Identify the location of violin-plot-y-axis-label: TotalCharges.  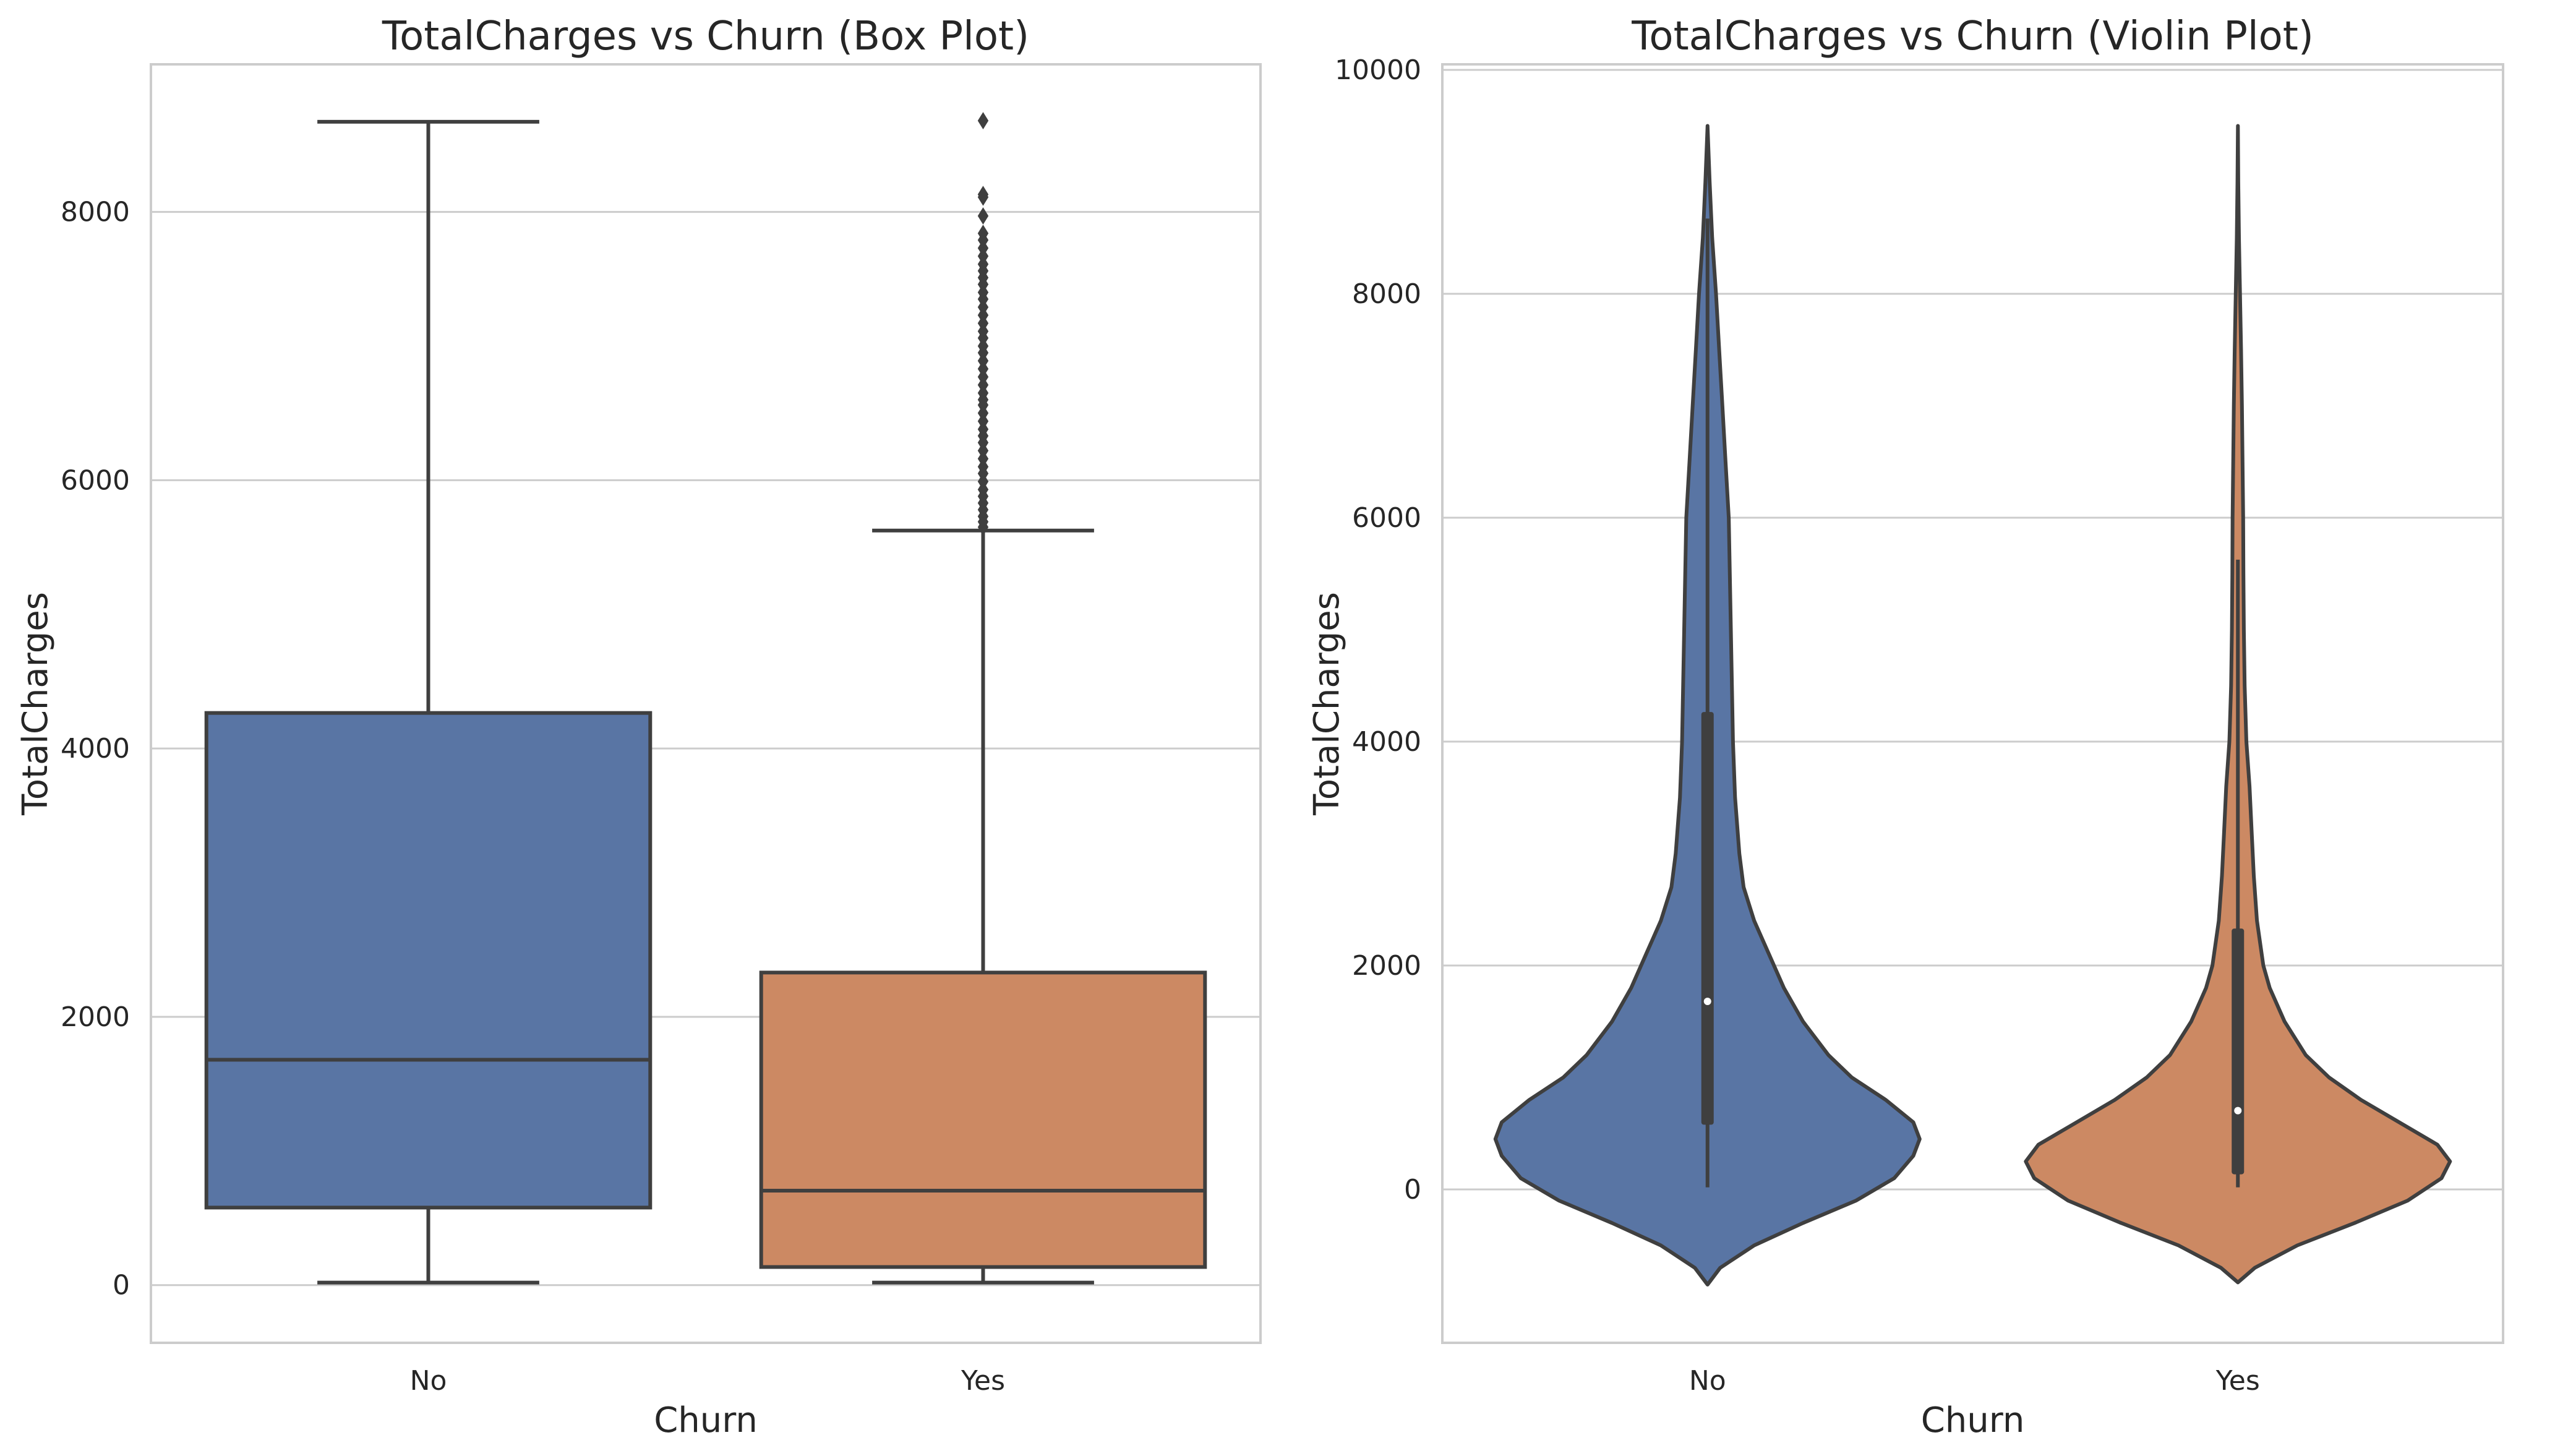
(1327, 704).